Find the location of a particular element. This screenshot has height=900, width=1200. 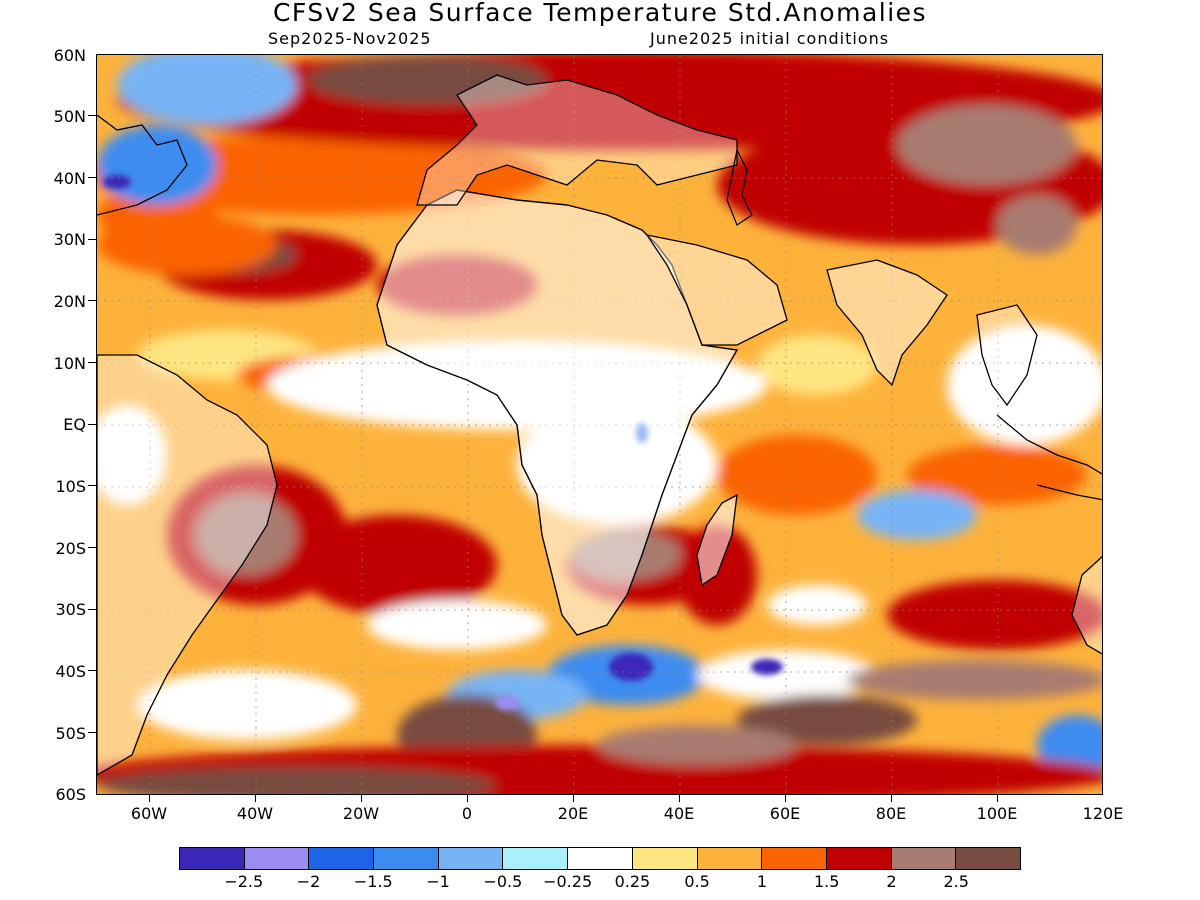

caspian-sea is located at coordinates (739, 187).